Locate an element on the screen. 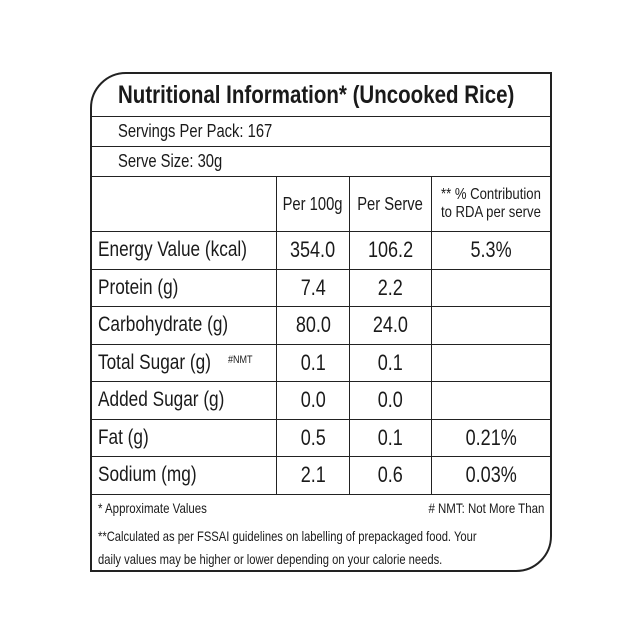 This screenshot has width=640, height=640. value-cell: 5.3% is located at coordinates (491, 250).